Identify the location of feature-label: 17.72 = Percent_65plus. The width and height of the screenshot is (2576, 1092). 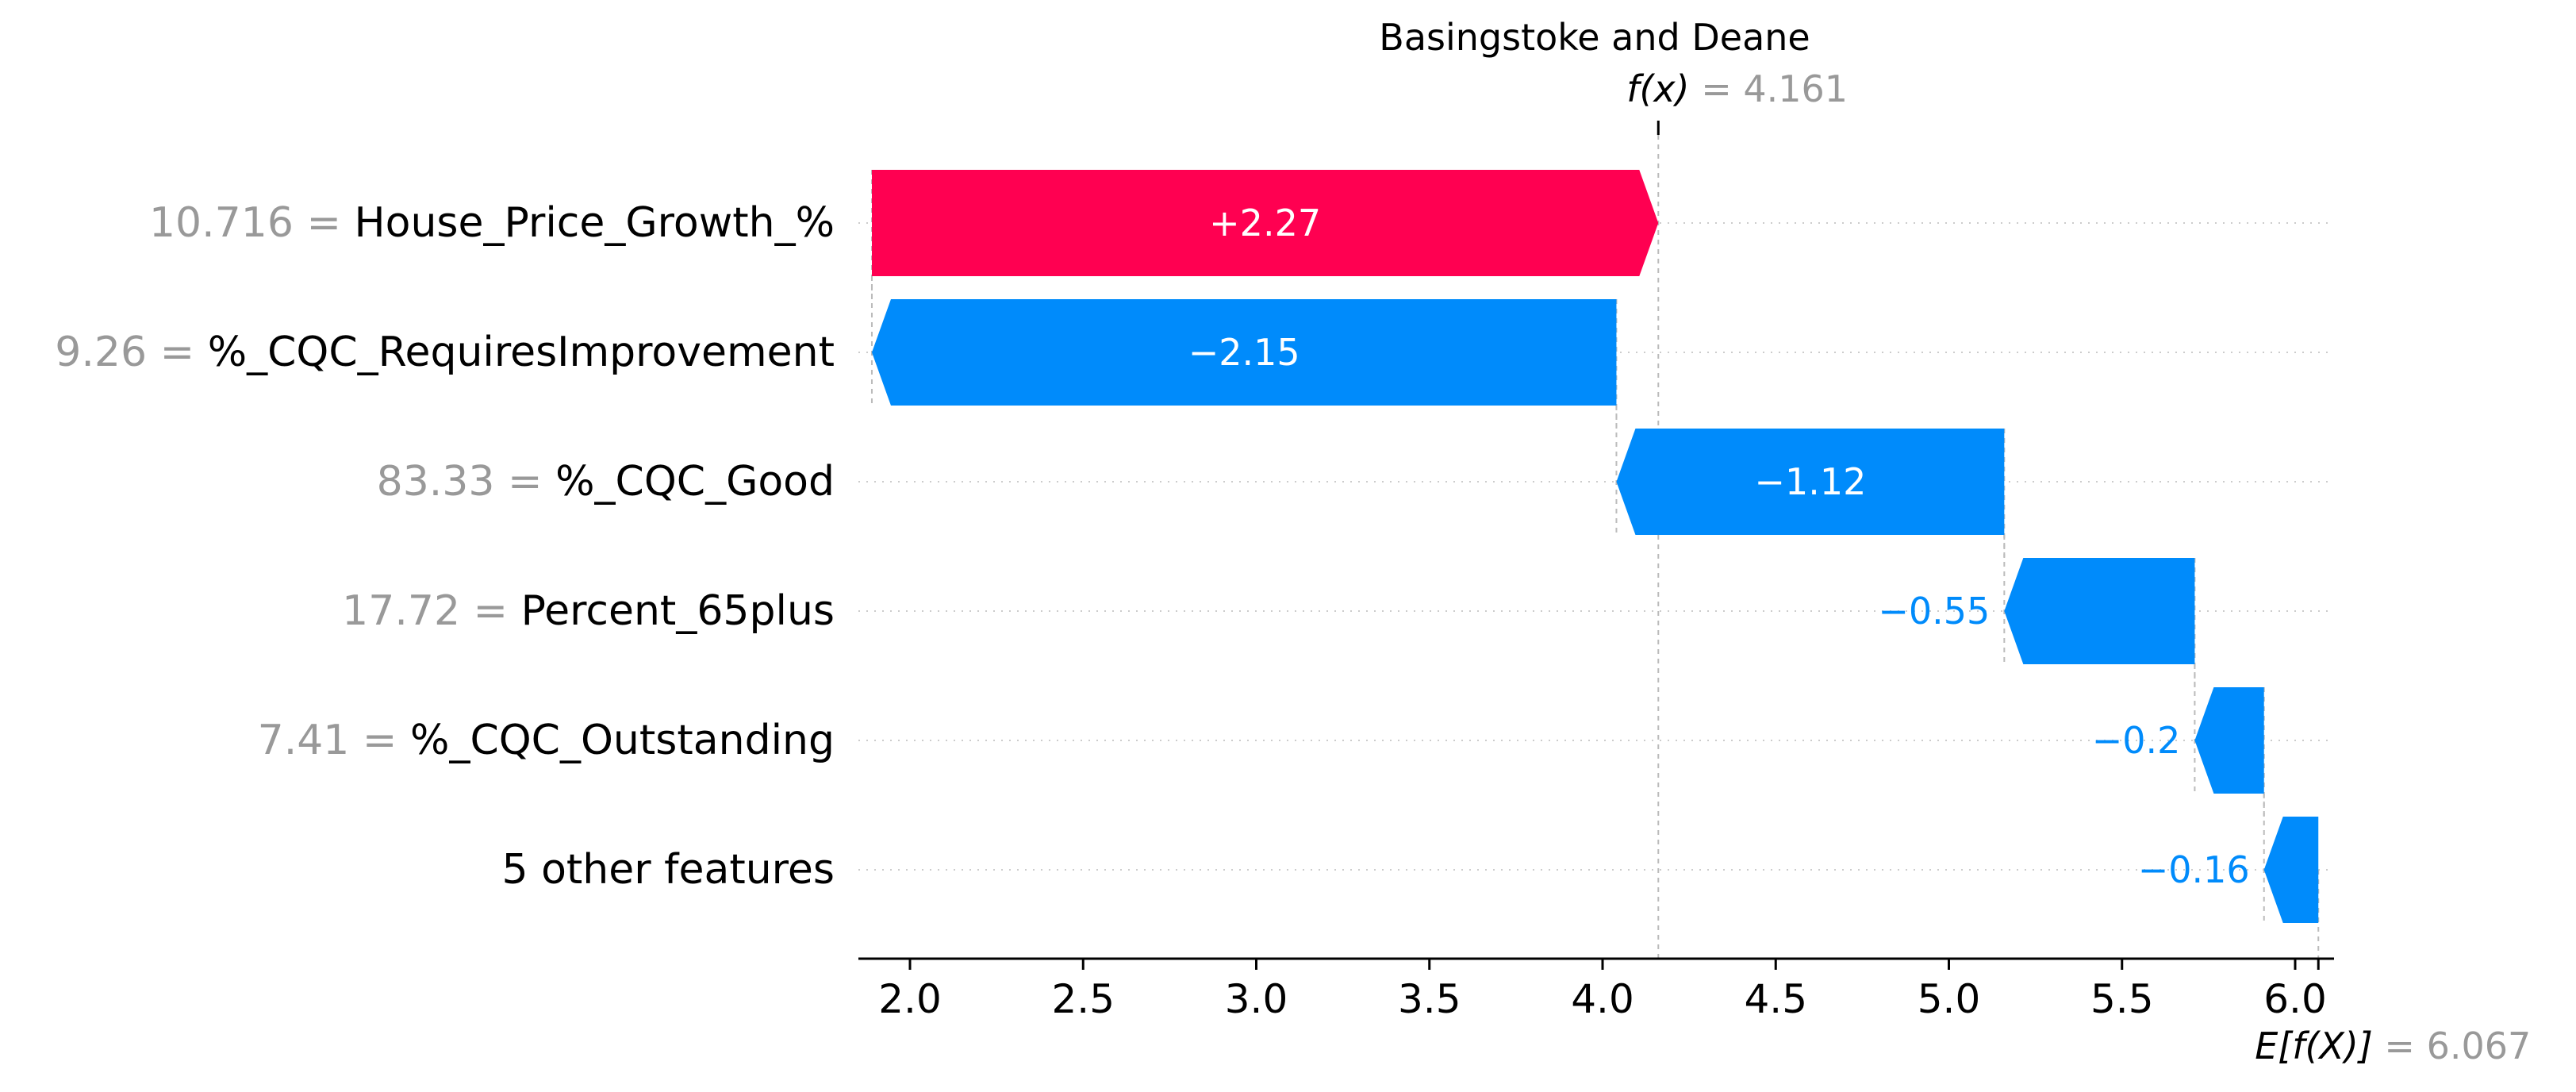
(588, 611).